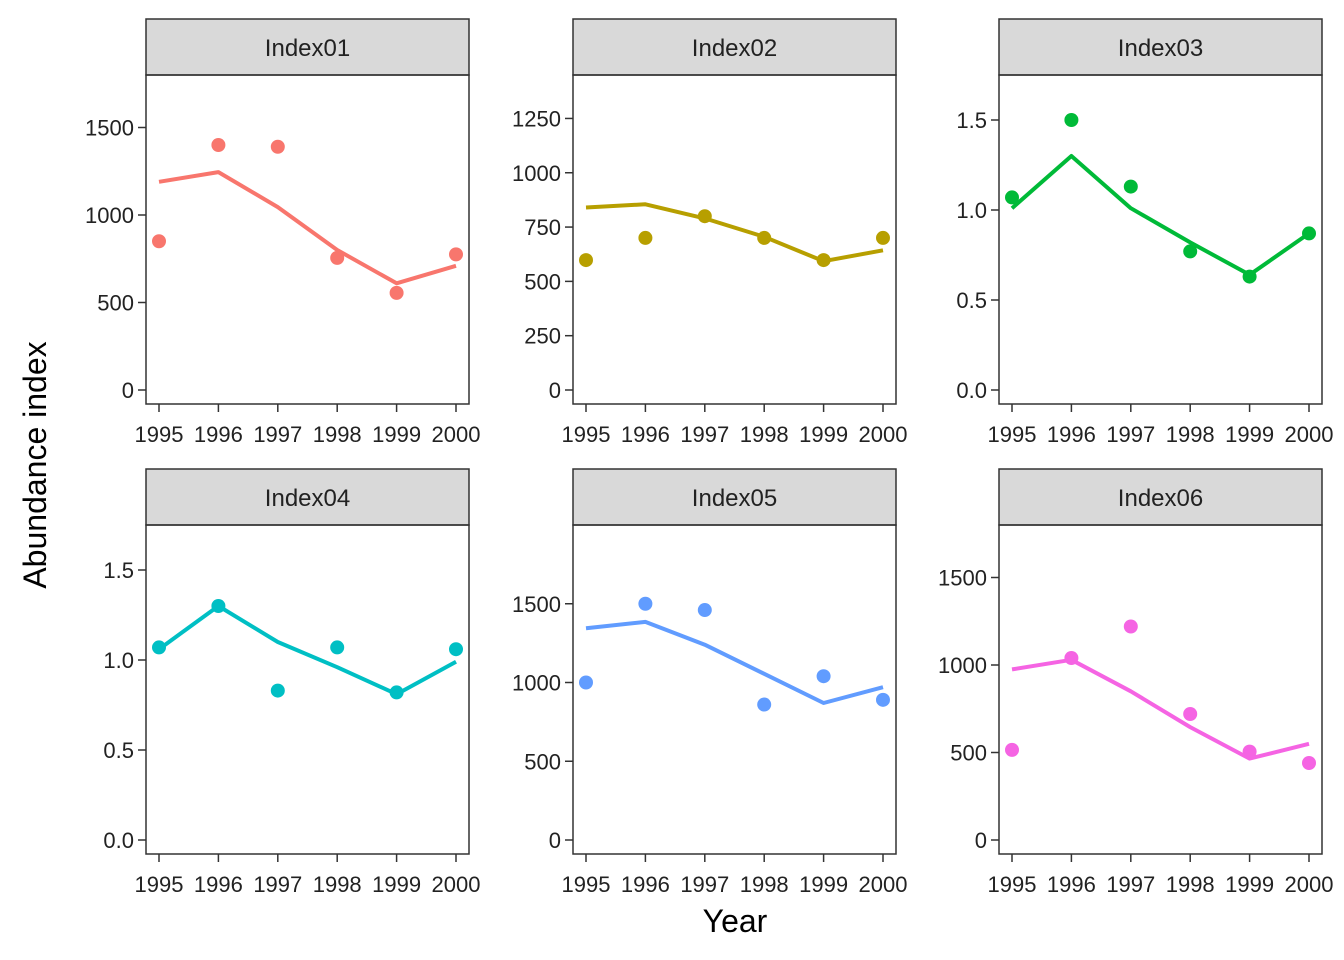  I want to click on panel-title: Index05, so click(734, 498).